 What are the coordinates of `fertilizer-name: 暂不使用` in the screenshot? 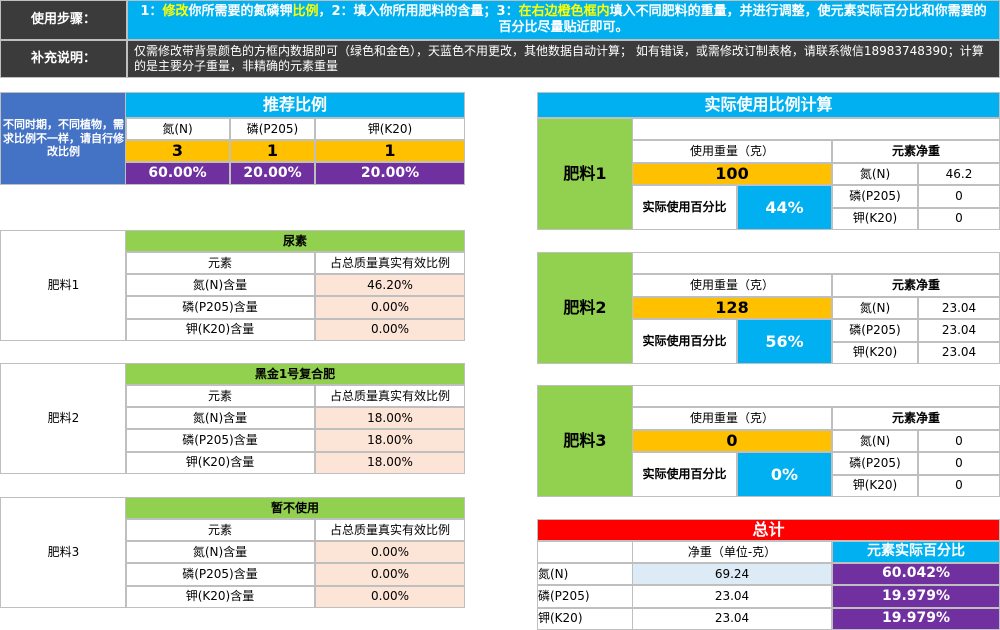 It's located at (295, 508).